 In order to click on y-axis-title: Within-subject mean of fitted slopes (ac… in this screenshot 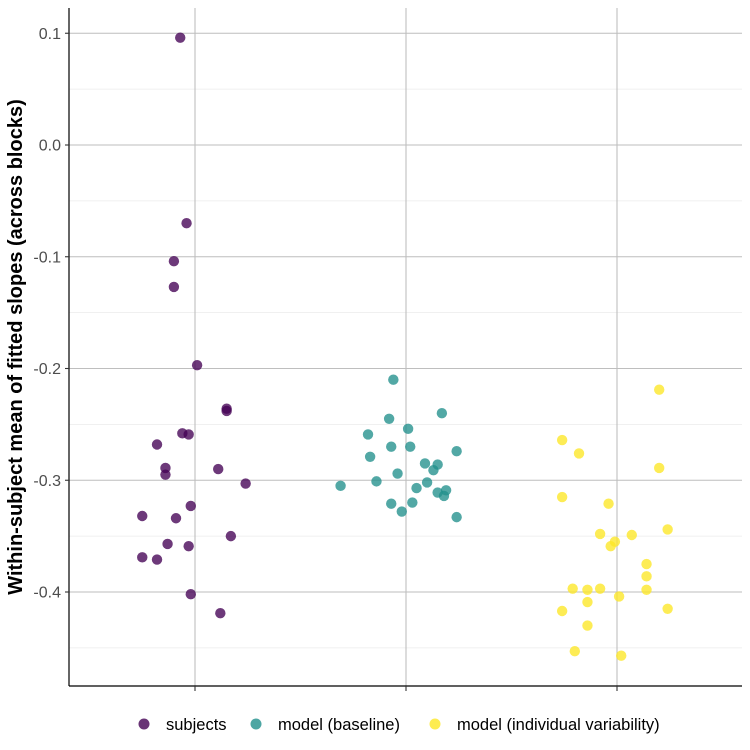, I will do `click(16, 346)`.